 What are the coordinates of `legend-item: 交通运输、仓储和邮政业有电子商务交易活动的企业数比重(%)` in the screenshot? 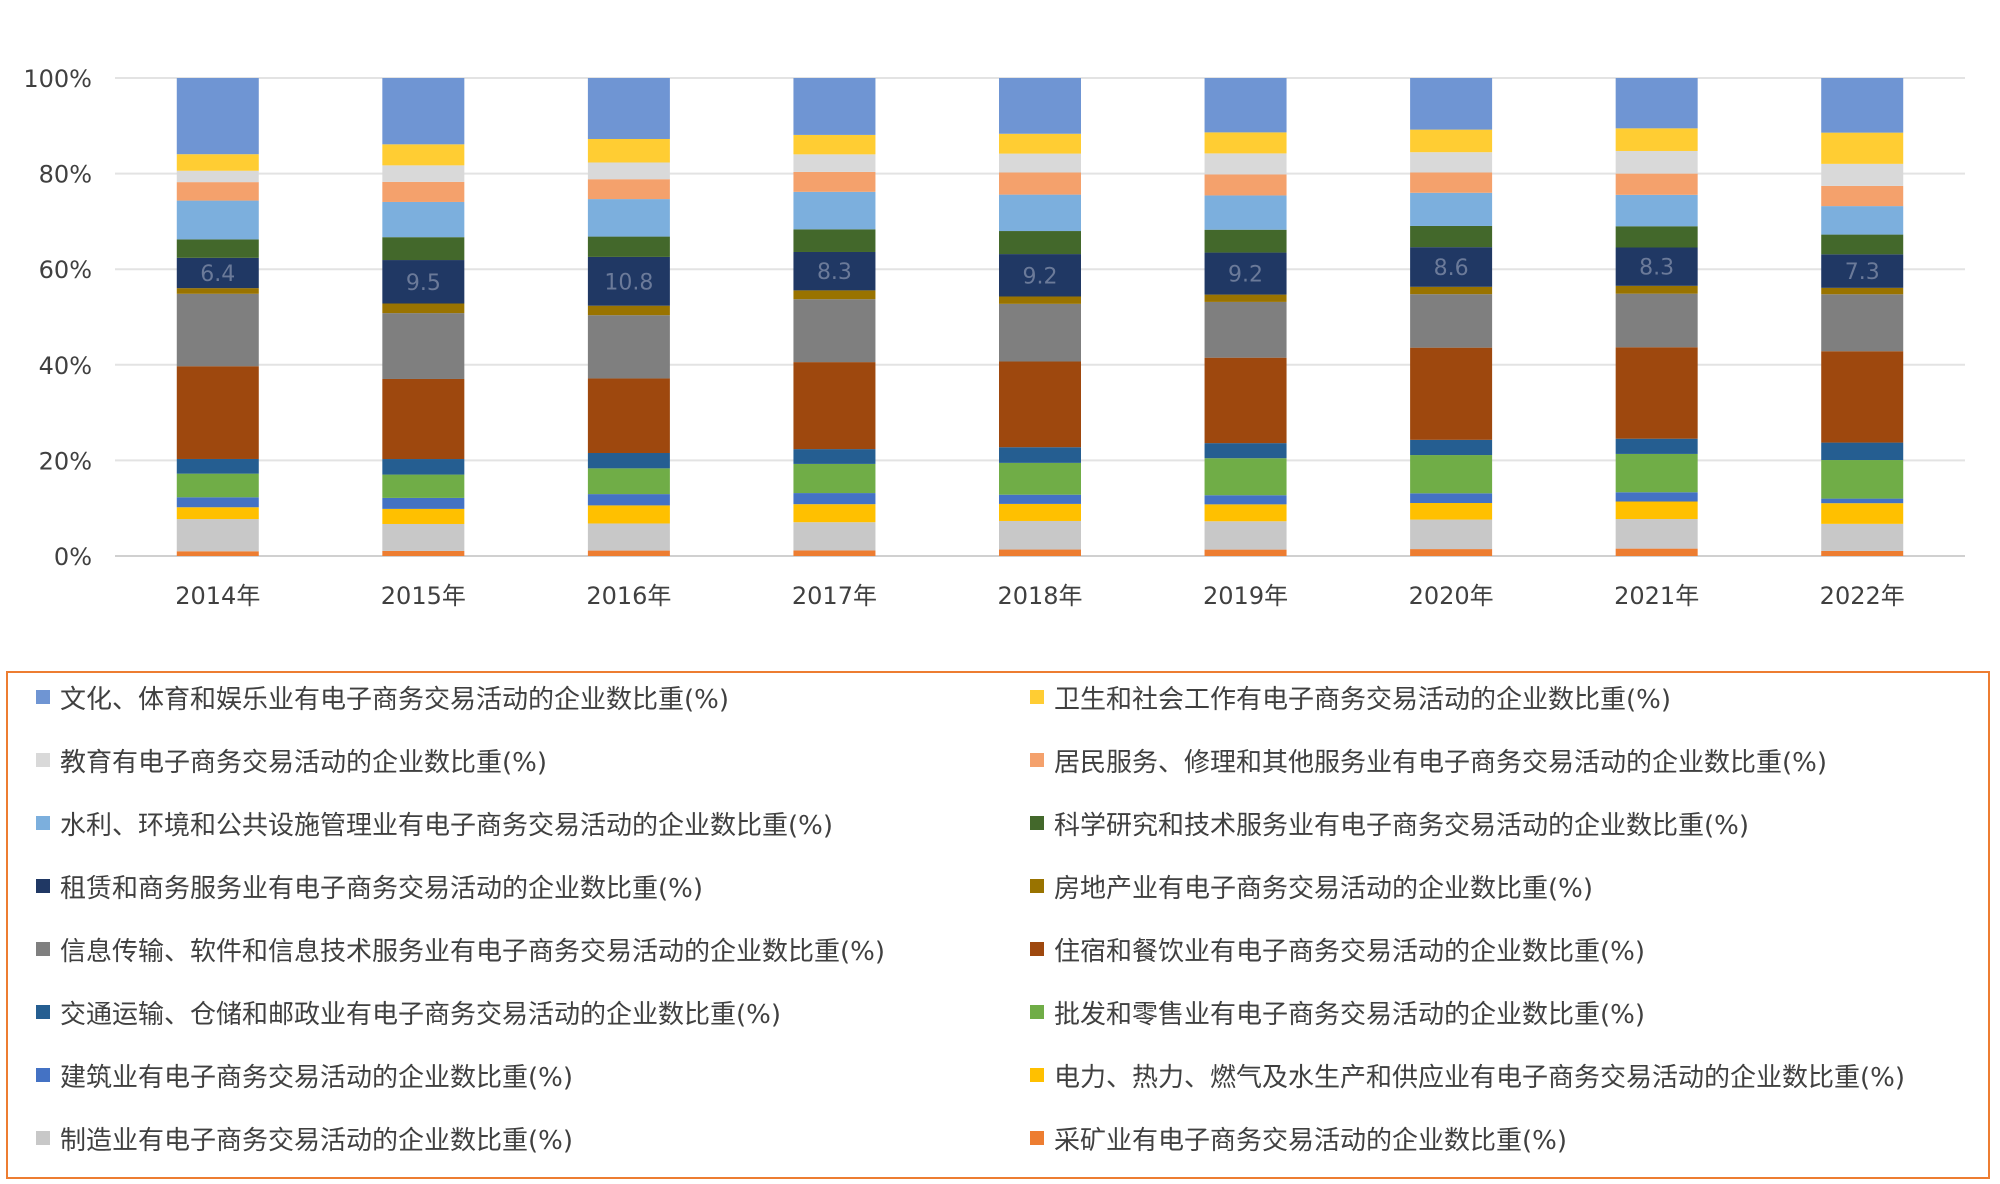 It's located at (408, 1012).